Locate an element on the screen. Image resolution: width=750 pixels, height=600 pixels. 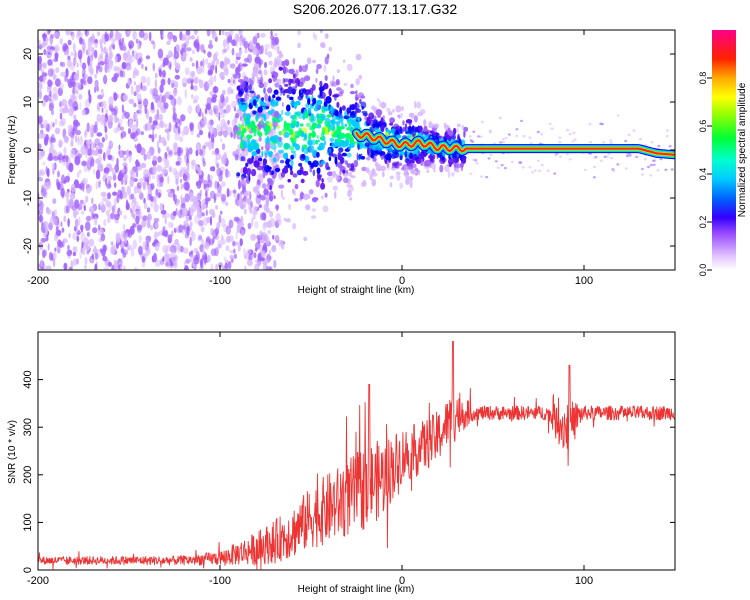
spectrogram-y-tick-label: -10 is located at coordinates (28, 198).